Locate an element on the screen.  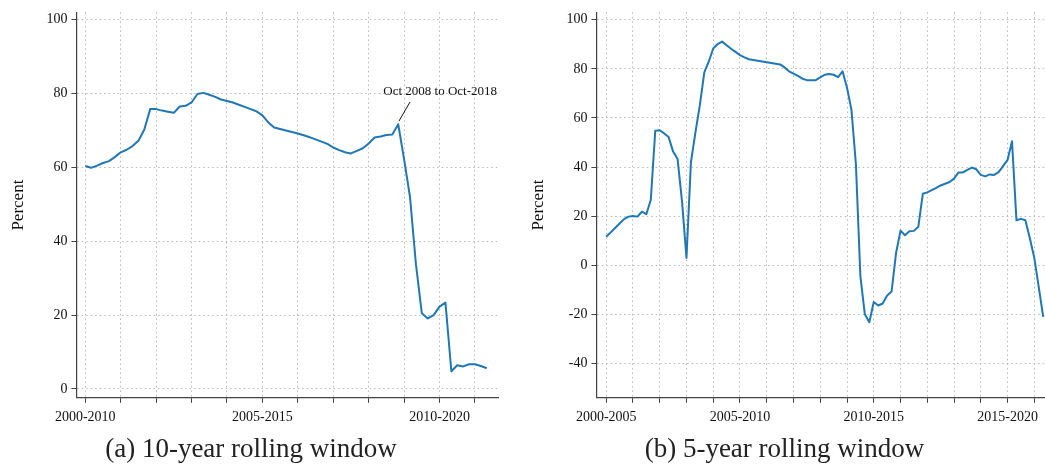
text: (b) 5-year rolling window is located at coordinates (784, 447).